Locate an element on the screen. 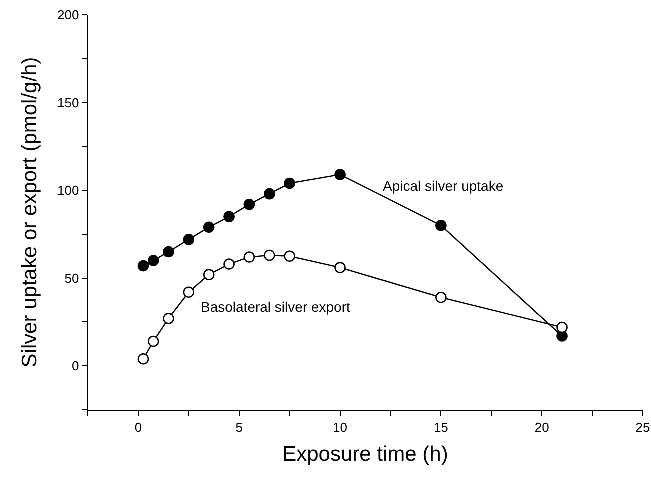  y-tick-label: 100 is located at coordinates (69, 190).